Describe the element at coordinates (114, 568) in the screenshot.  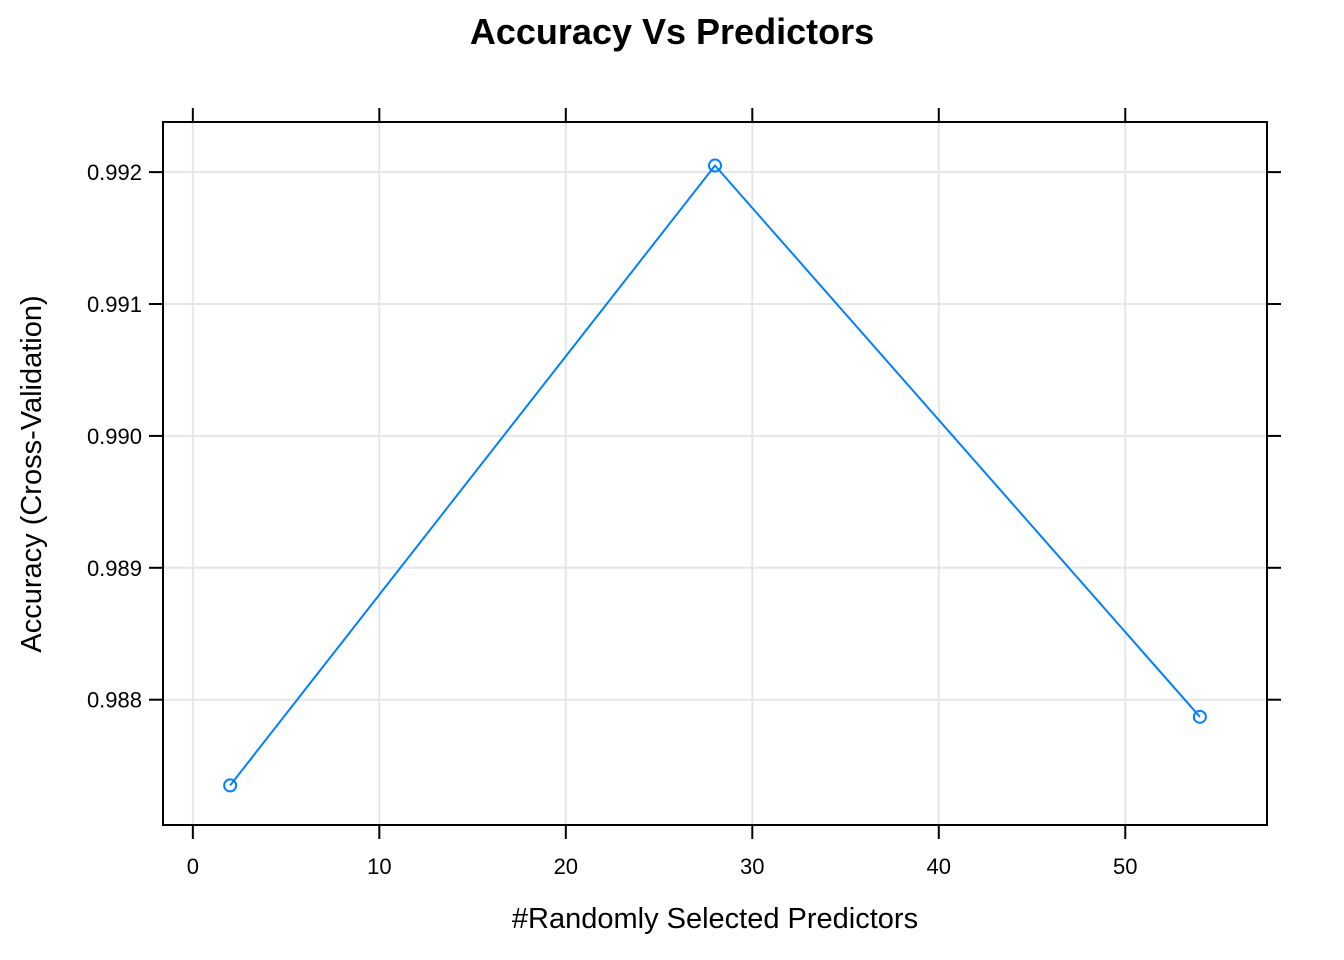
I see `y-tick-label: 0.989` at that location.